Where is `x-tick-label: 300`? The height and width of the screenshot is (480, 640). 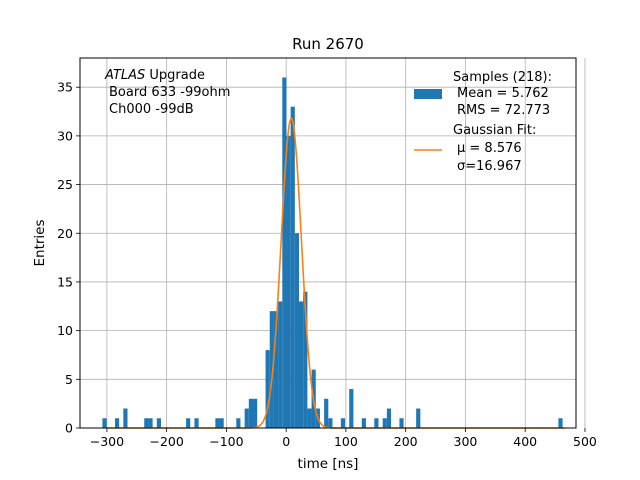 x-tick-label: 300 is located at coordinates (466, 441).